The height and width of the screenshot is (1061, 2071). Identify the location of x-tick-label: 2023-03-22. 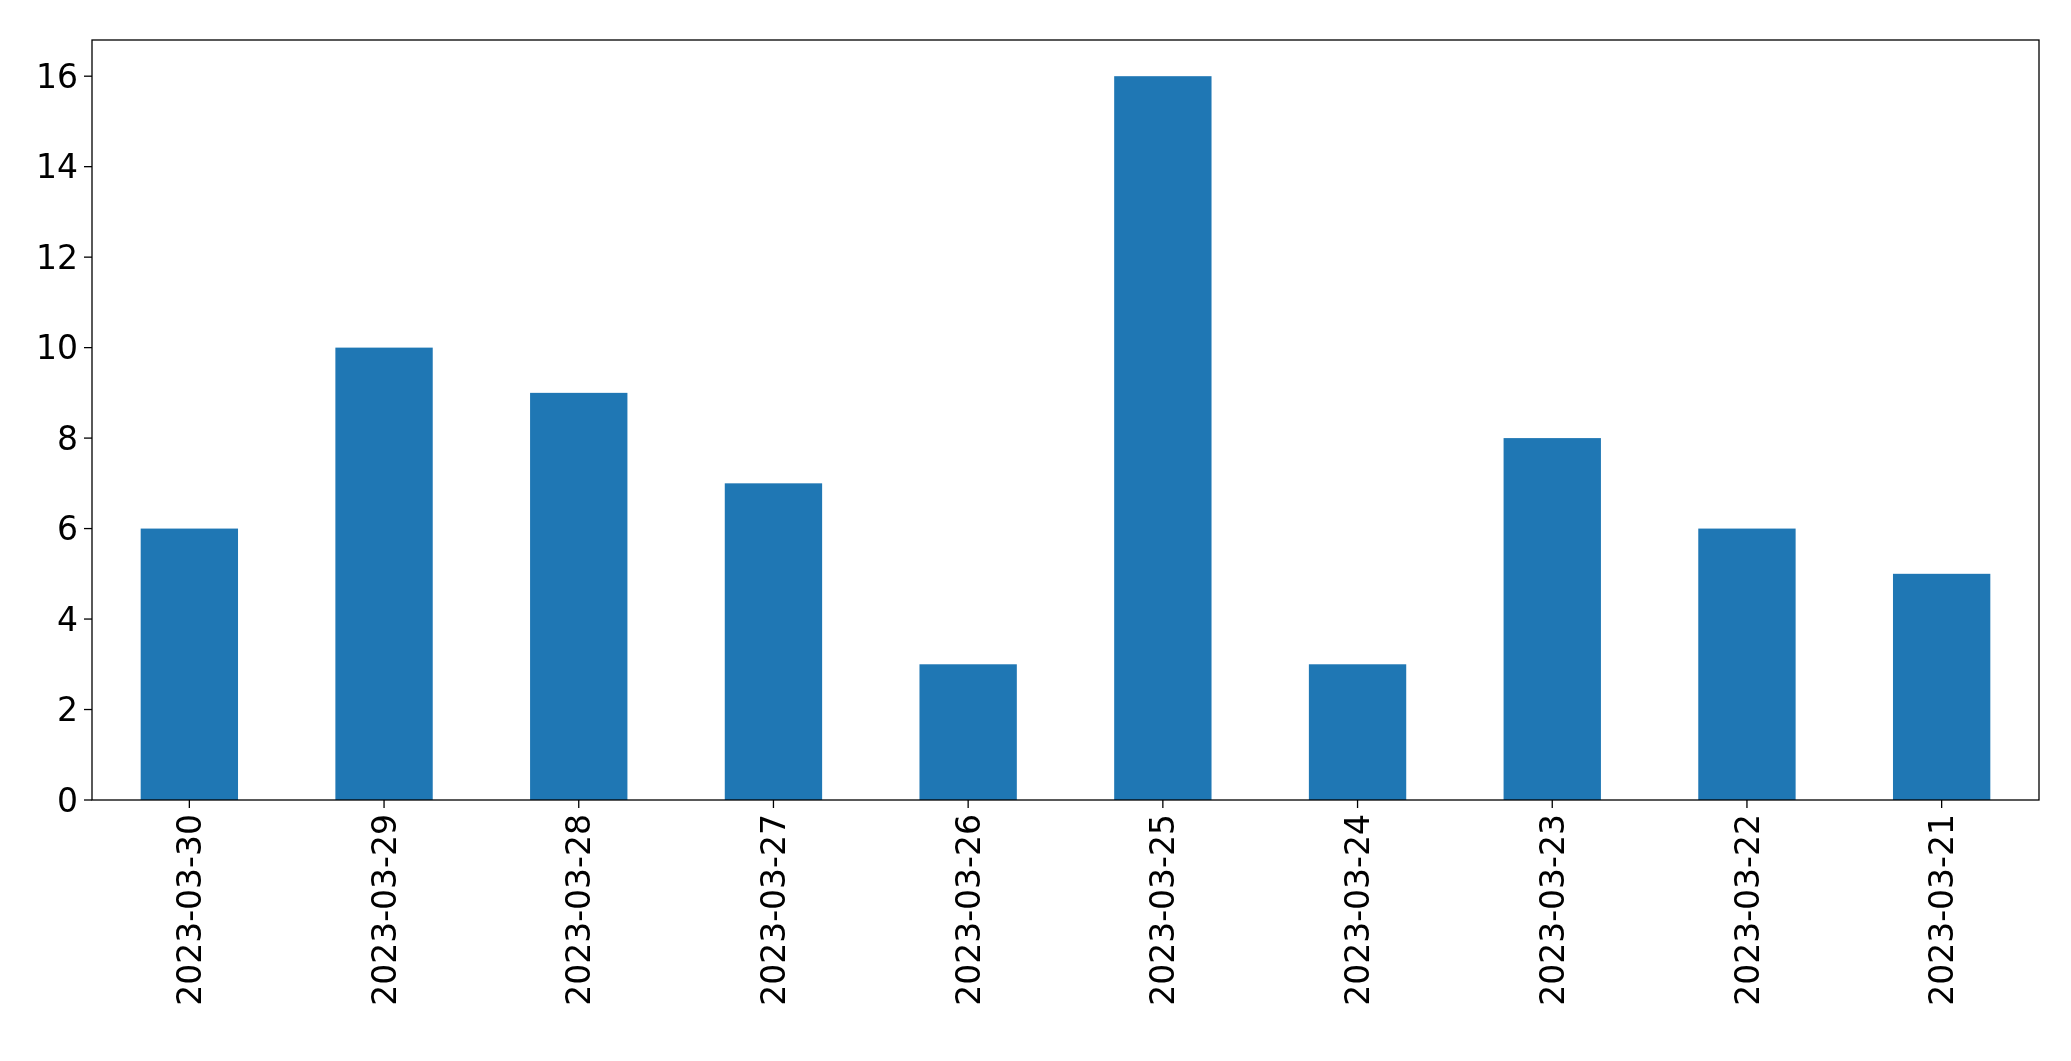
(1747, 910).